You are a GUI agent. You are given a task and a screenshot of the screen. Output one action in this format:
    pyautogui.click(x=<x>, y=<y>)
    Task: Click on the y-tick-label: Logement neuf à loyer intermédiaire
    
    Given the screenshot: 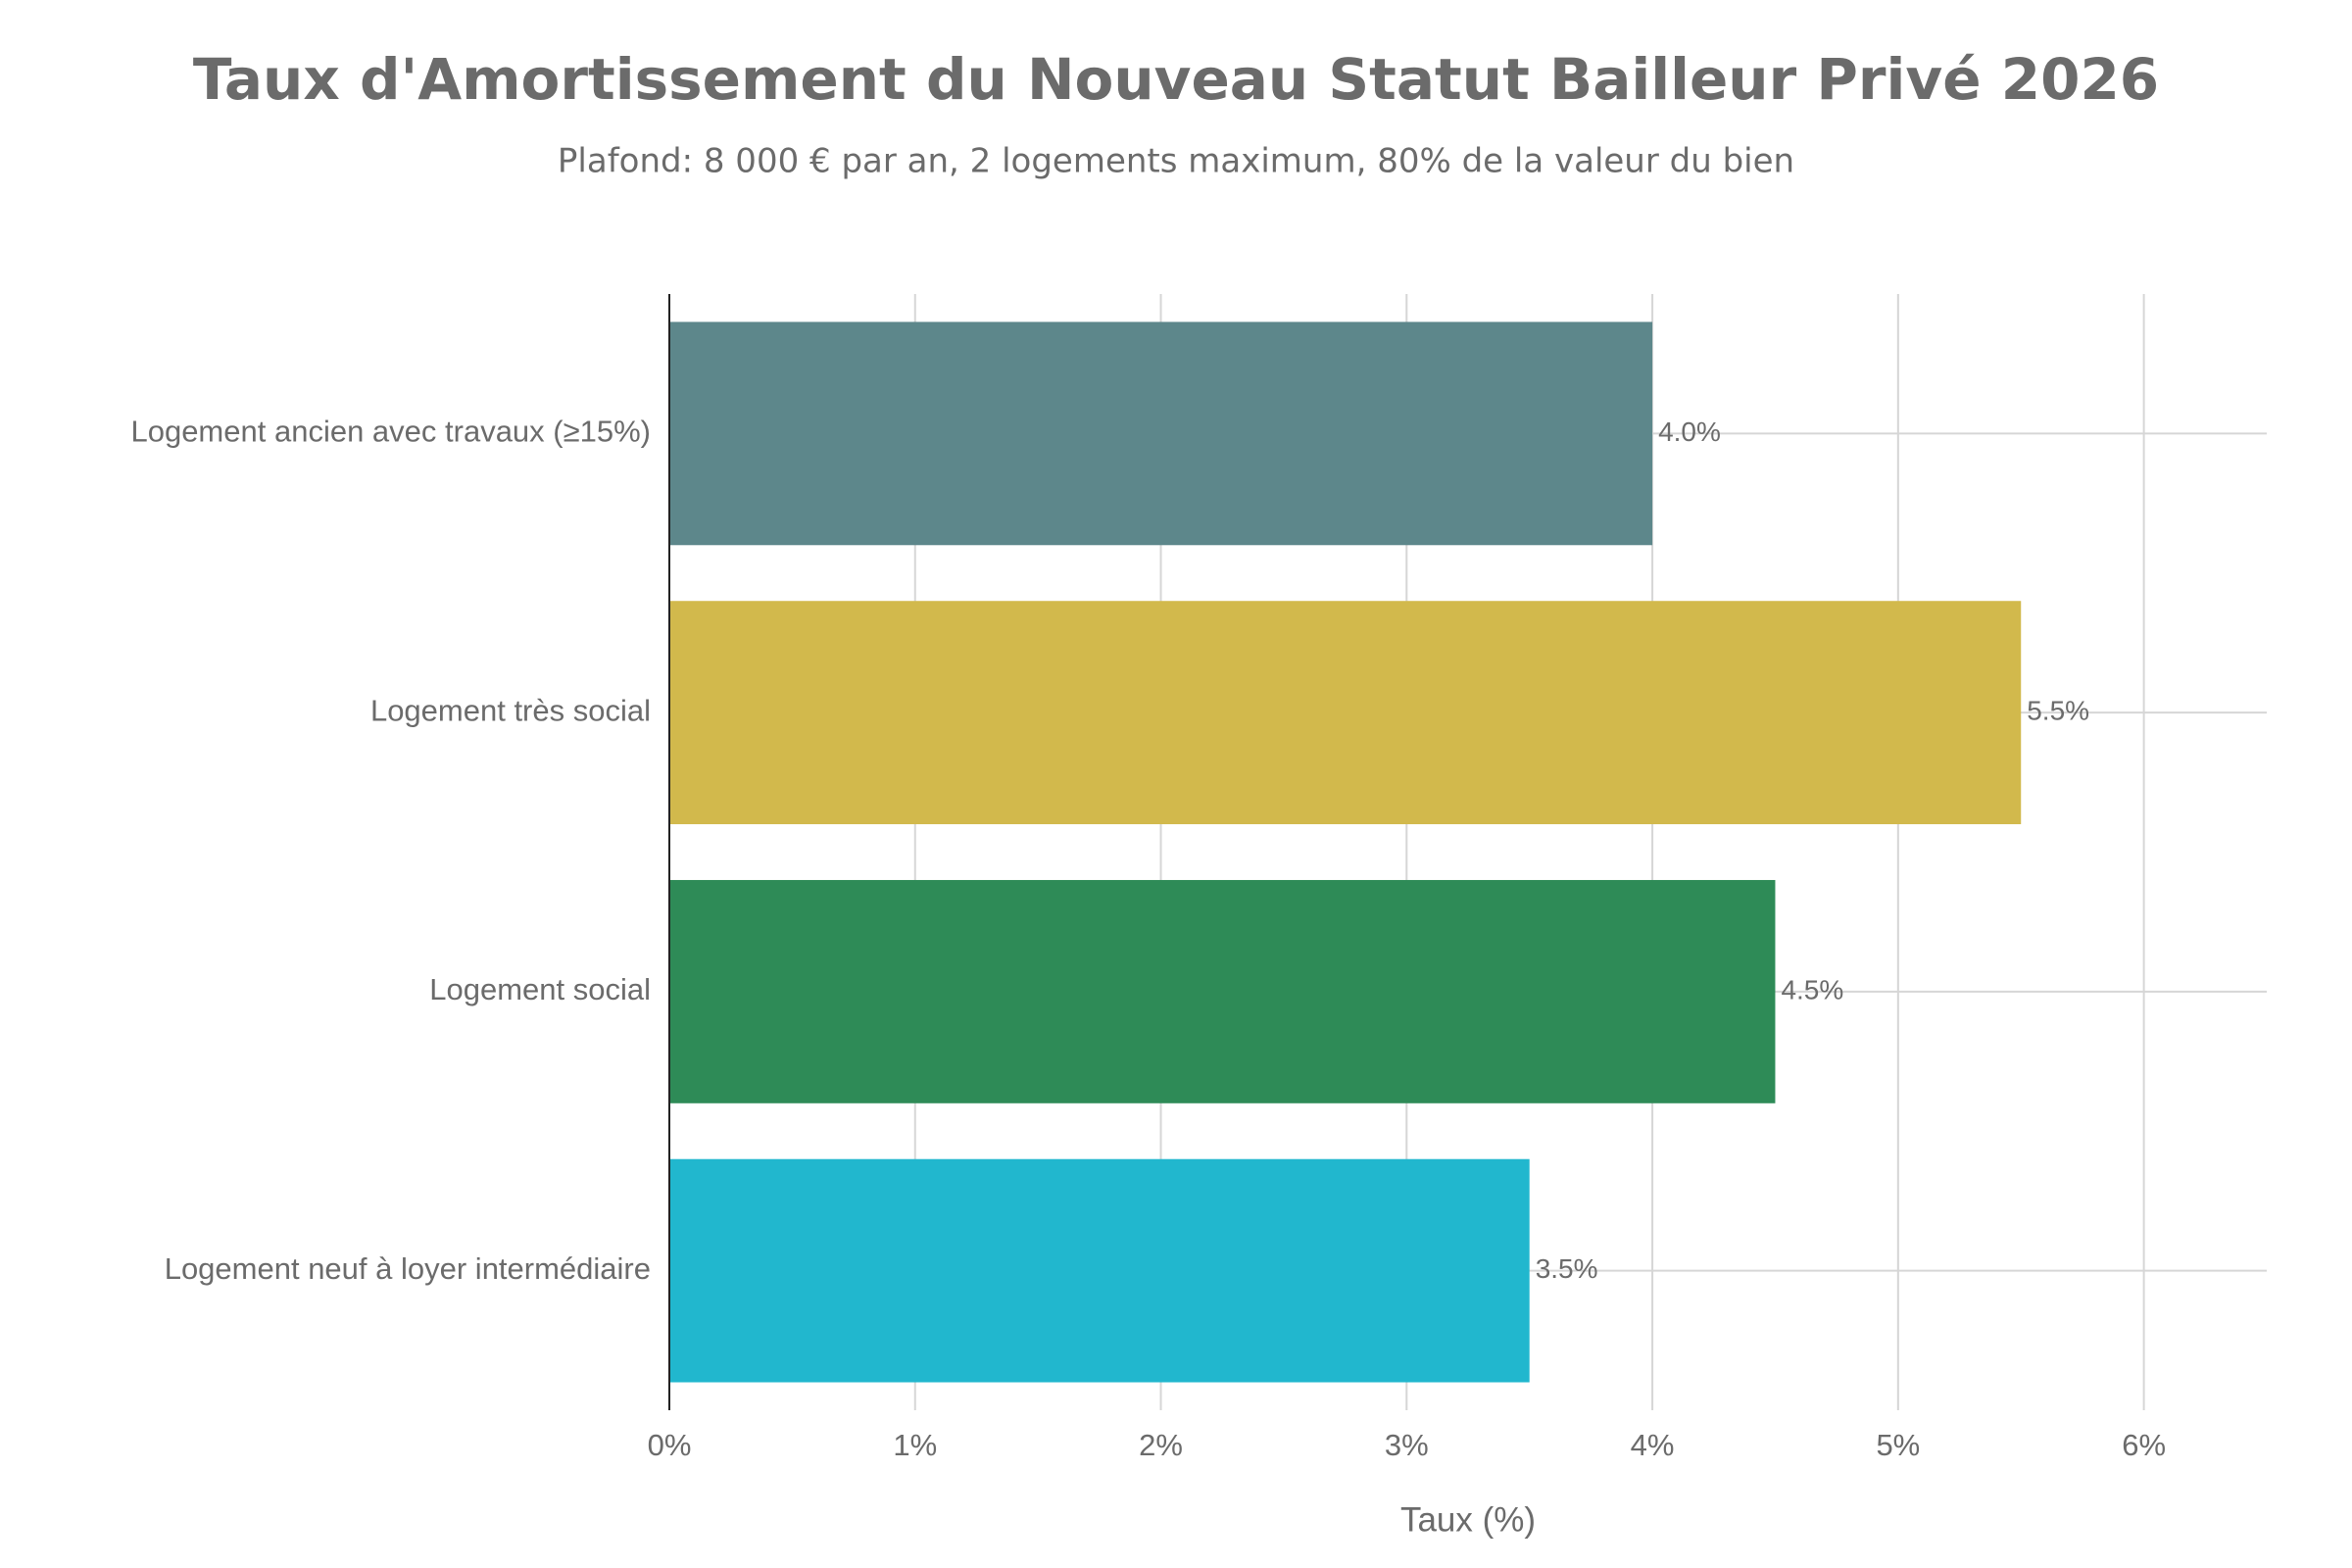 What is the action you would take?
    pyautogui.click(x=408, y=1268)
    